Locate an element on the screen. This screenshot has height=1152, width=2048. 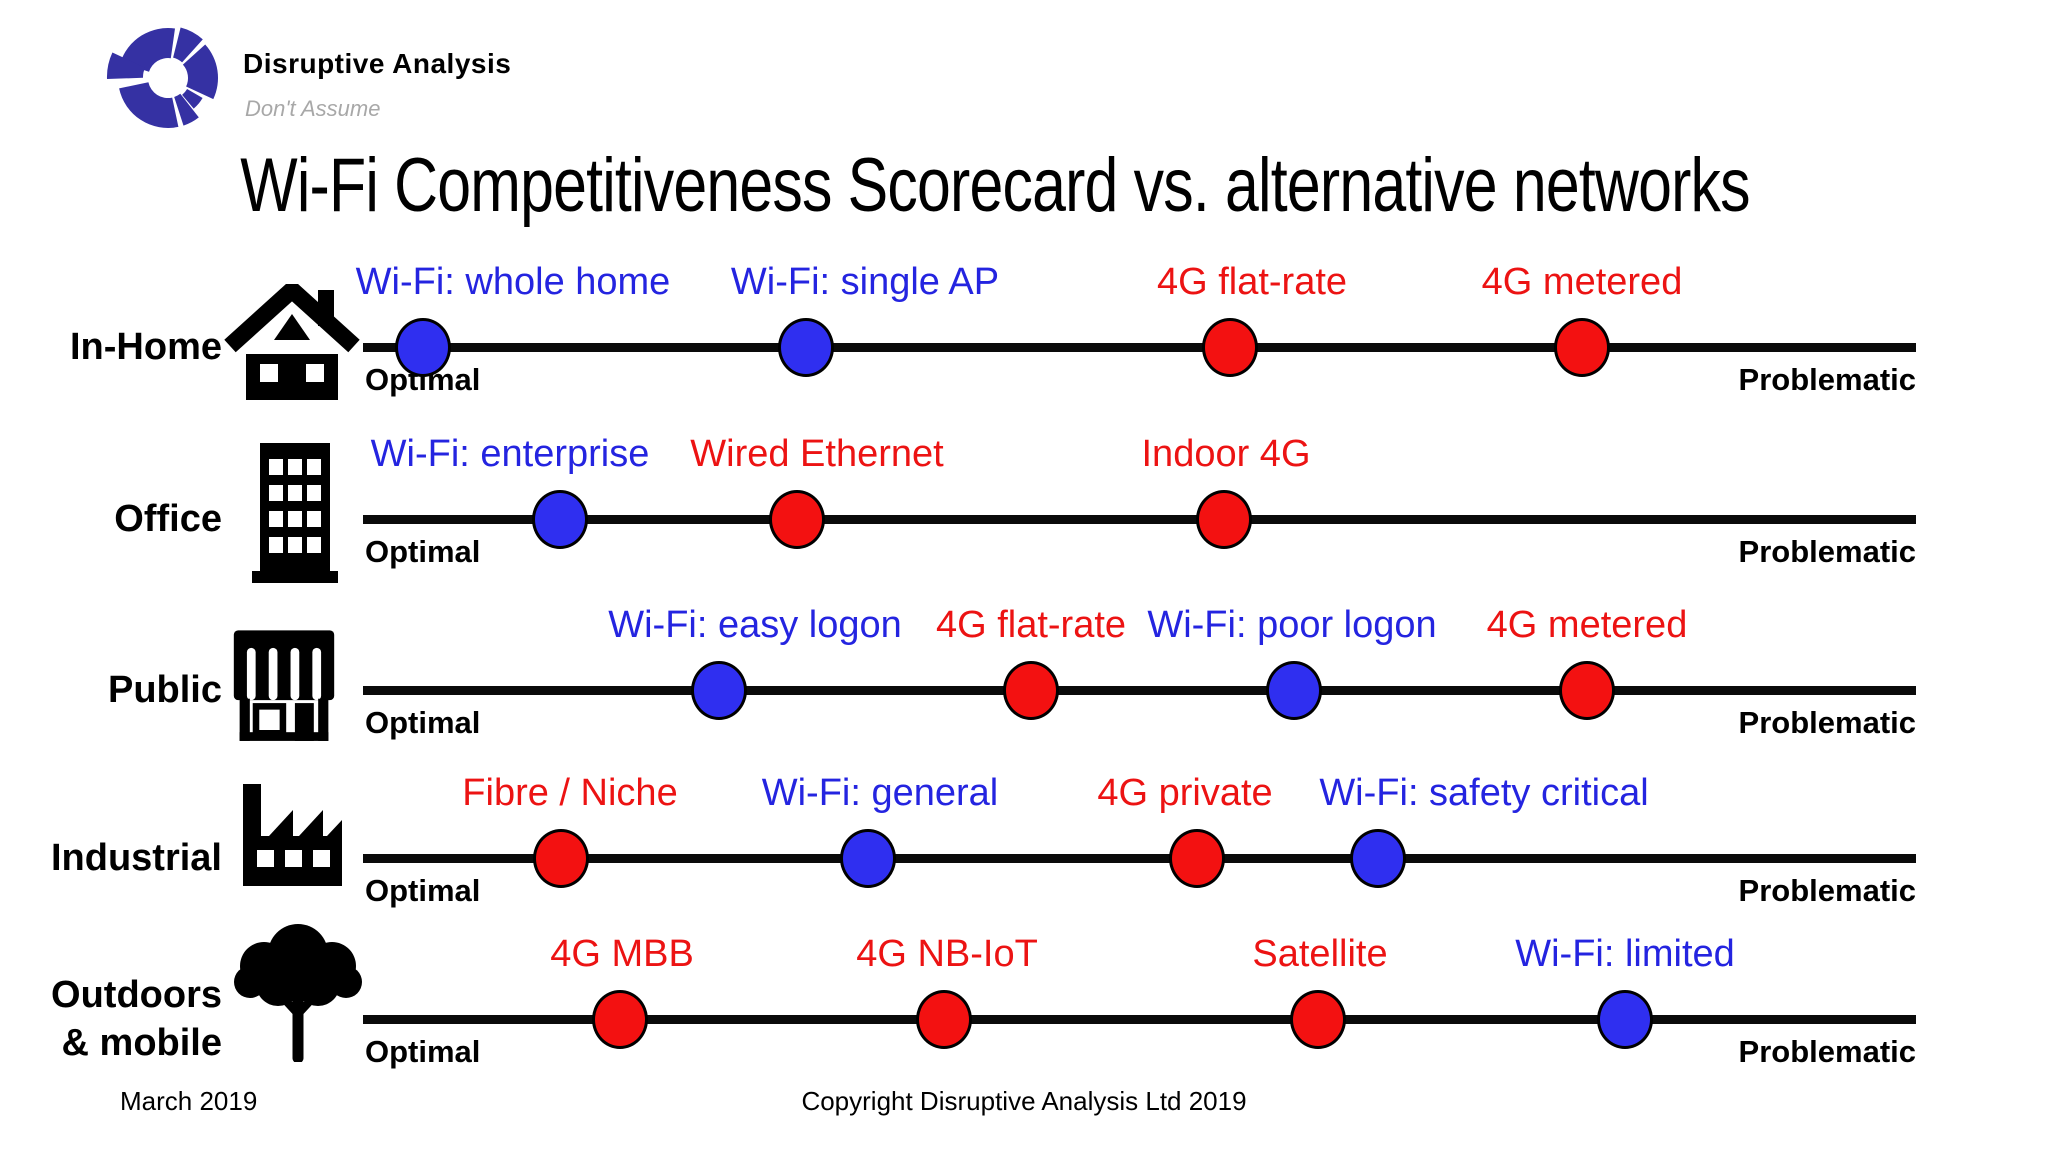
tree-icon is located at coordinates (298, 993).